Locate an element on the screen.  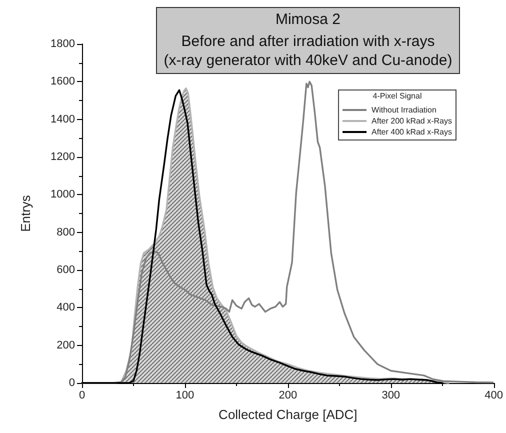
legend-label: After 200 kRad x-Rays is located at coordinates (412, 121).